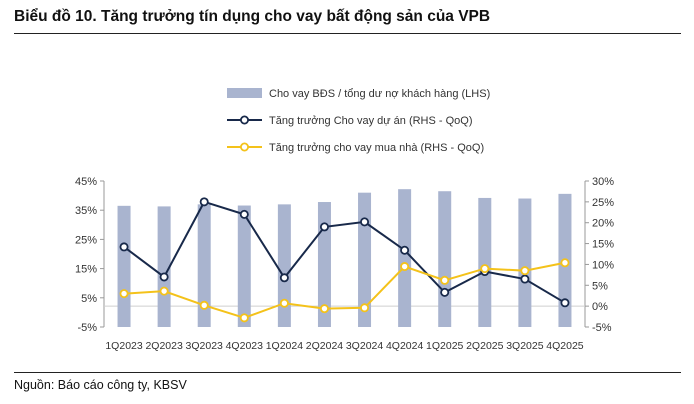  Describe the element at coordinates (164, 346) in the screenshot. I see `x-axis-tick-label: 2Q2023` at that location.